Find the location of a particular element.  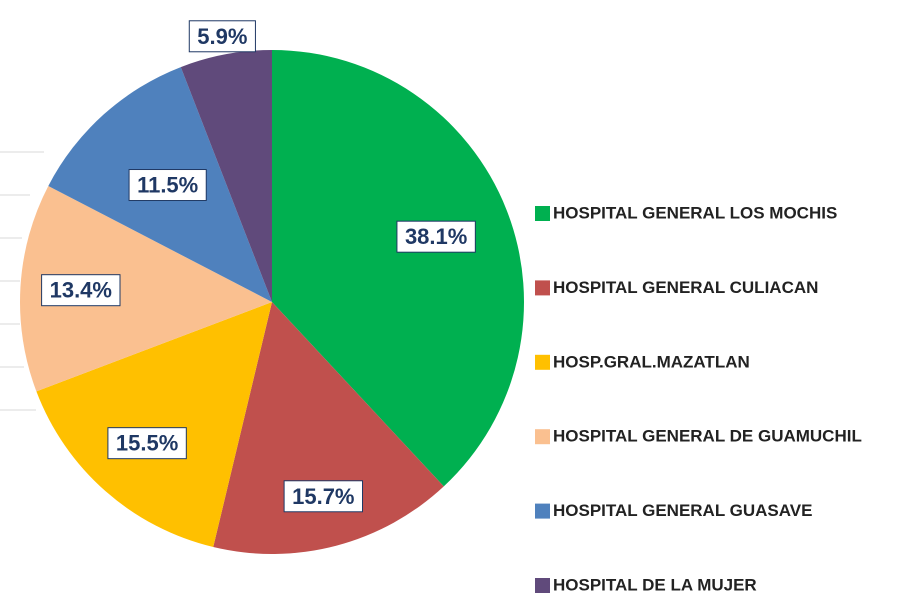

legend-label: HOSPITAL GENERAL DE GUAMUCHIL is located at coordinates (707, 436).